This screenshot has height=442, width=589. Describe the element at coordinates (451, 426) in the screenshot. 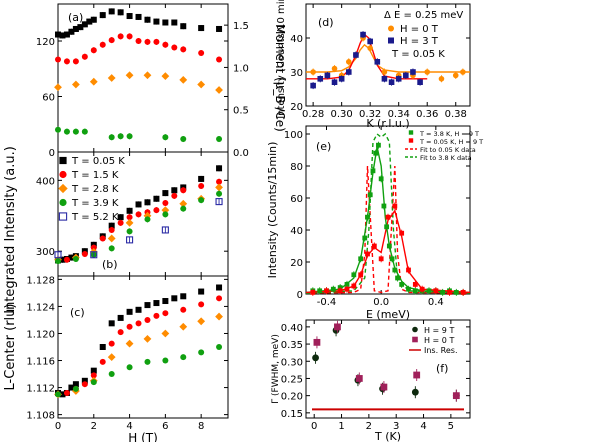

I see `panel-f-xtick-label: 5` at that location.